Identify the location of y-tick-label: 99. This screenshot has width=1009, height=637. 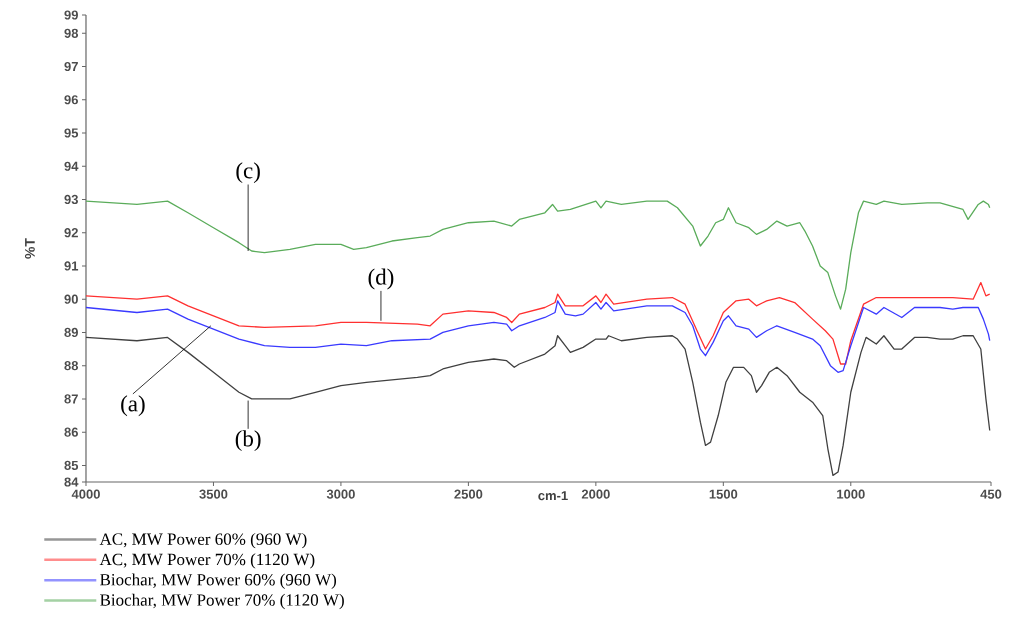
(71, 15).